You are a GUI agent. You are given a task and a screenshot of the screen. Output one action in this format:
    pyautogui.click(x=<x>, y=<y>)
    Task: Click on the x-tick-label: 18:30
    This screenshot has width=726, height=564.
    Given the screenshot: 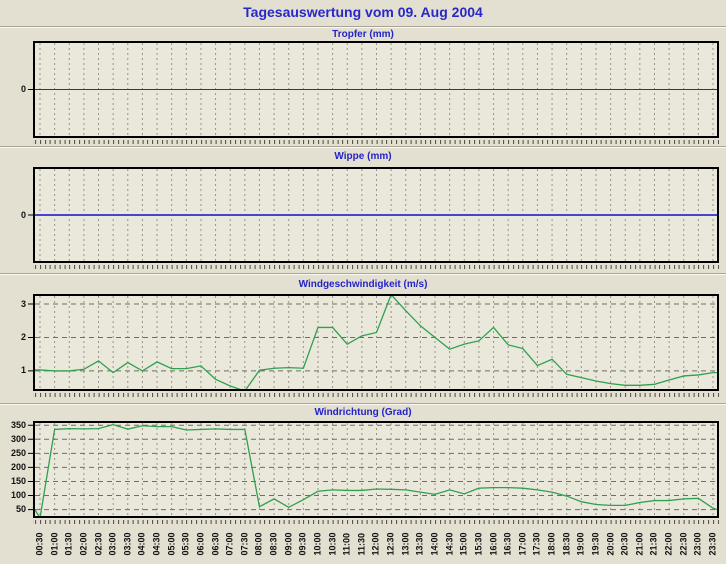 What is the action you would take?
    pyautogui.click(x=566, y=544)
    